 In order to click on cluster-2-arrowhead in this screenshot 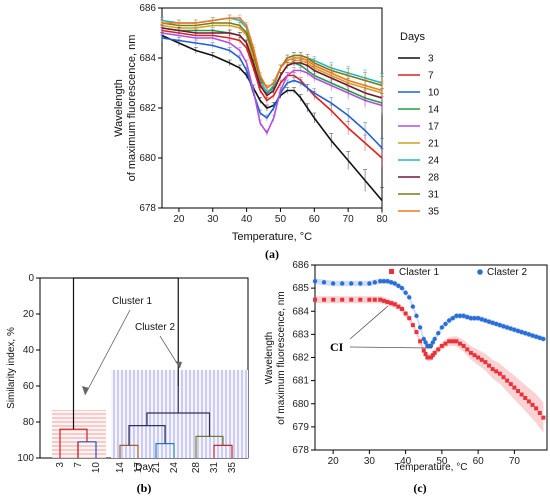, I will do `click(178, 364)`.